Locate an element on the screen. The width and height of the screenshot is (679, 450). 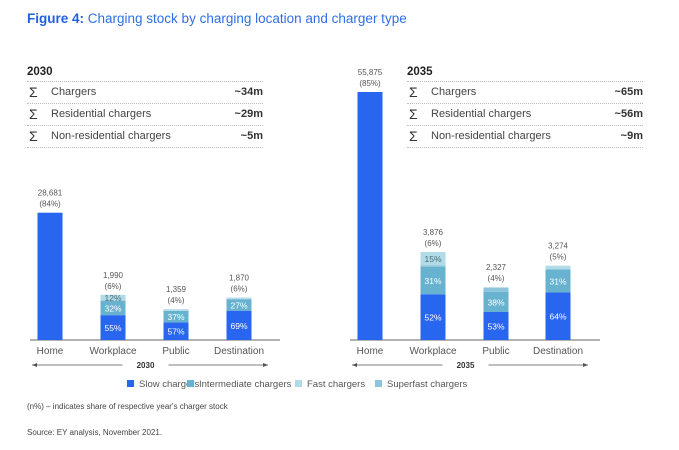
bar-share-label: (85%) is located at coordinates (370, 83).